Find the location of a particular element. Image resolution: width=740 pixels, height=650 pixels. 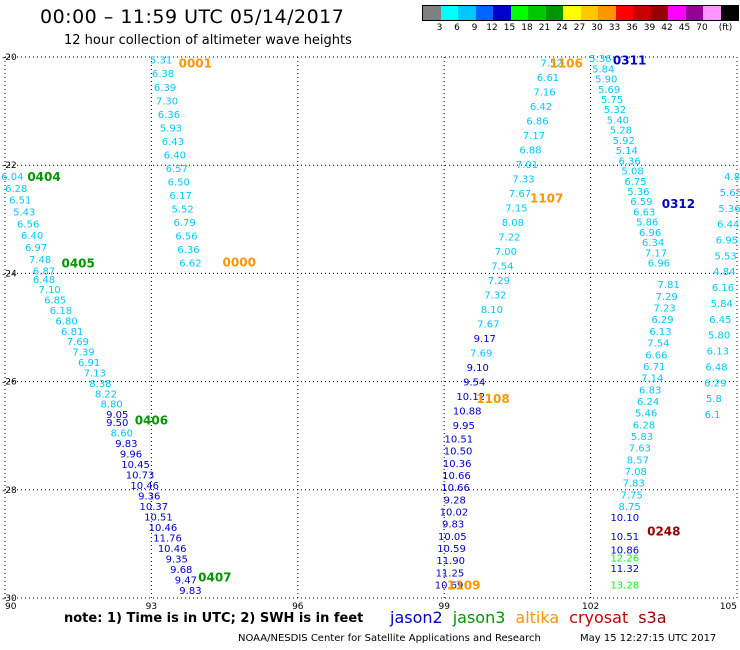

pass-time-label: 1106 is located at coordinates (565, 63).